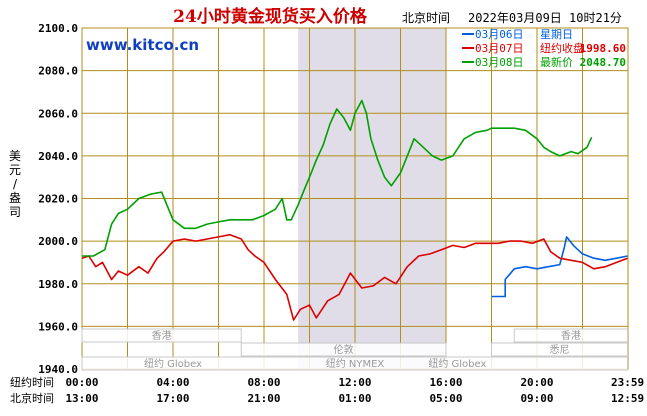 The width and height of the screenshot is (647, 416). What do you see at coordinates (263, 382) in the screenshot?
I see `x-tick-ny: 08:00` at bounding box center [263, 382].